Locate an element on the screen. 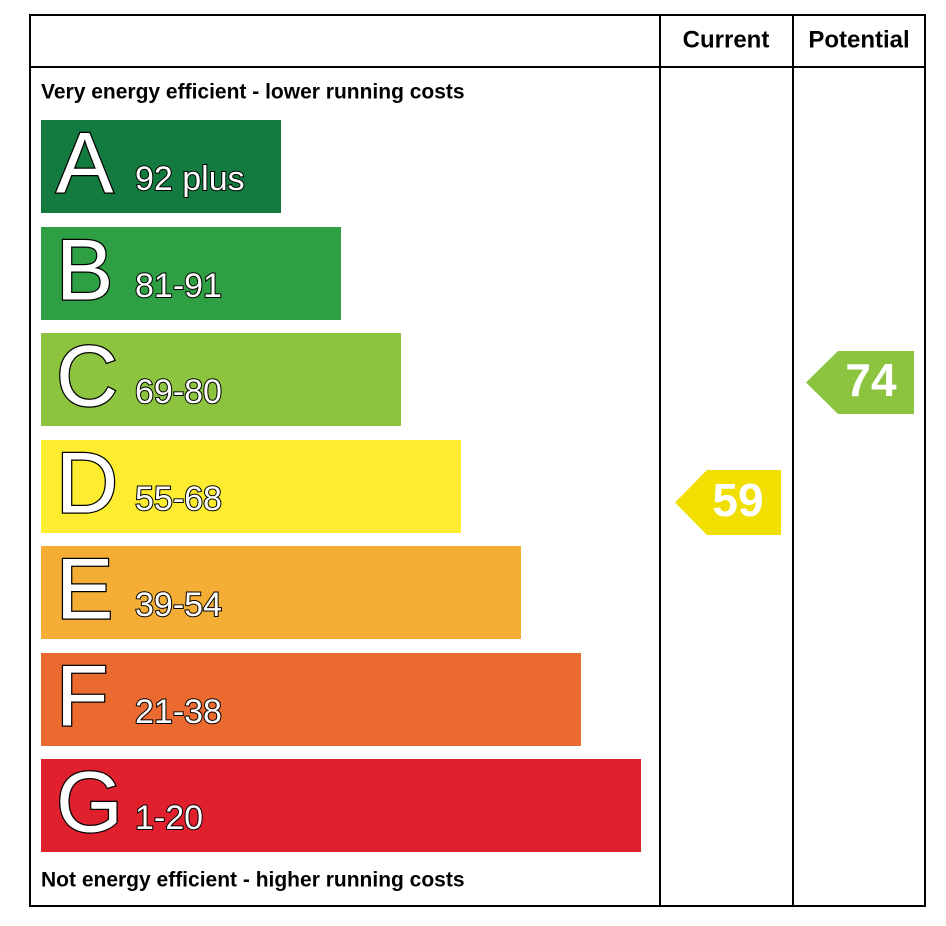 This screenshot has width=946, height=926. band-letter: C is located at coordinates (87, 377).